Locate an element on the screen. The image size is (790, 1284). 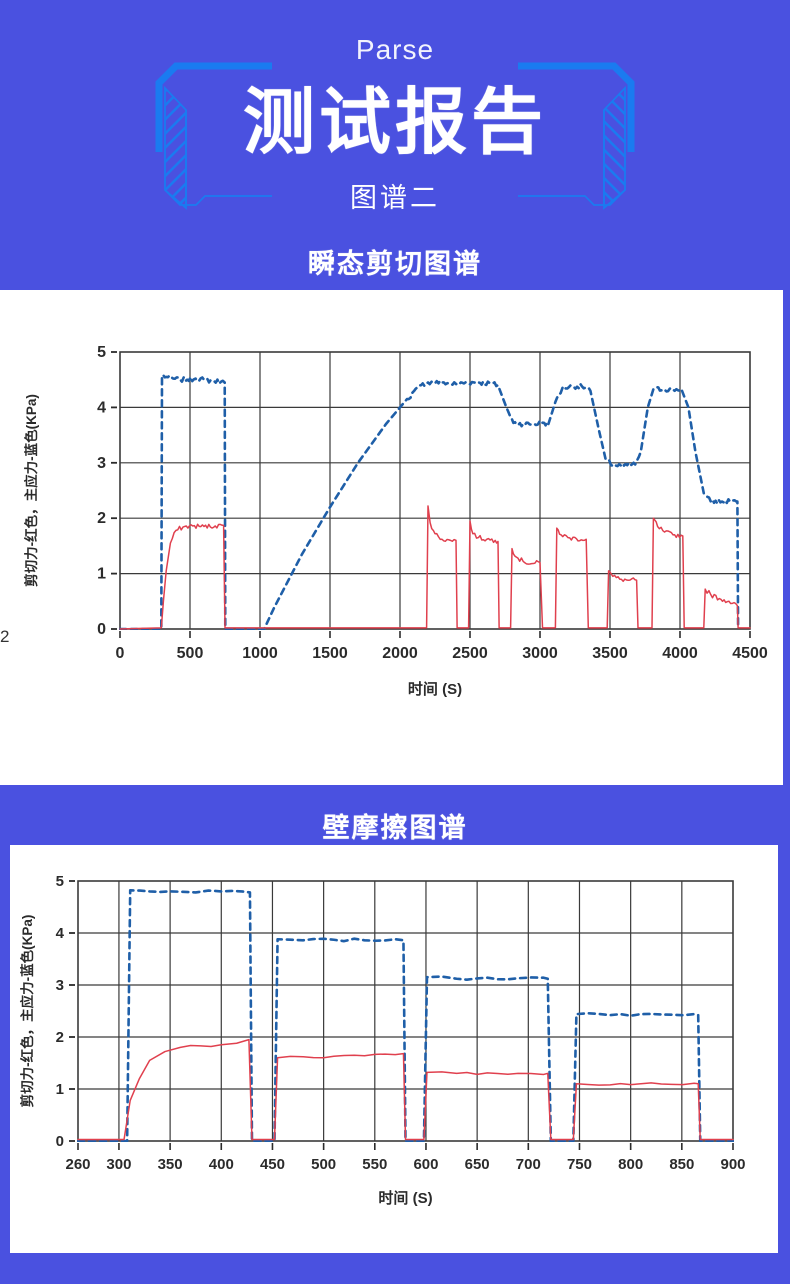
stray-page-marker: 2 is located at coordinates (5, 636).